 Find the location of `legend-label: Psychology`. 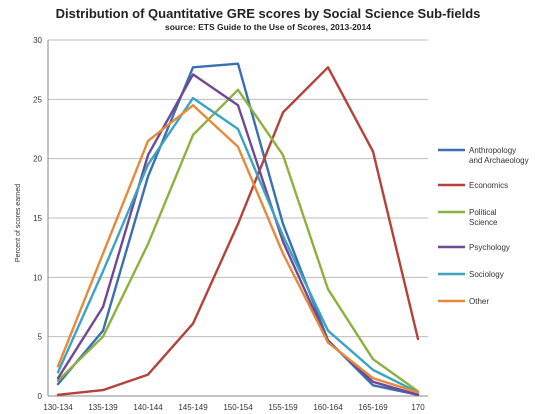

legend-label: Psychology is located at coordinates (489, 247).